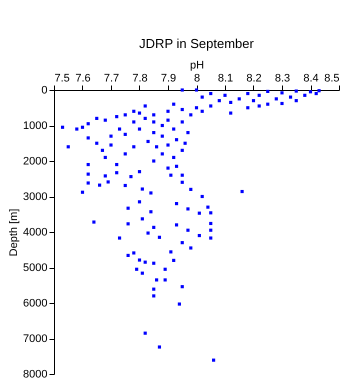  What do you see at coordinates (35, 304) in the screenshot?
I see `y-tick-label: 6000` at bounding box center [35, 304].